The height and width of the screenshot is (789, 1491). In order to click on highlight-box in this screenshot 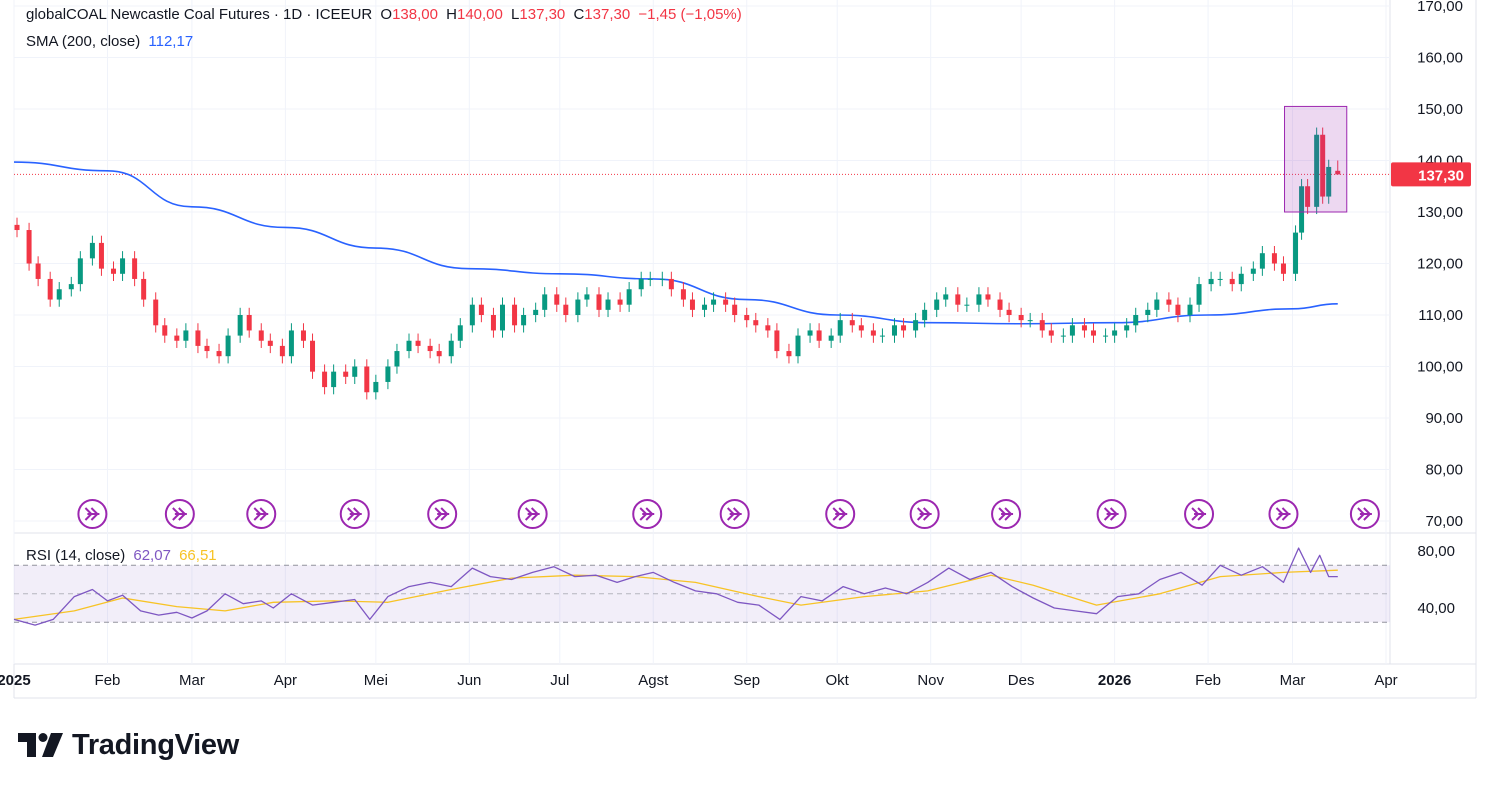, I will do `click(1316, 159)`.